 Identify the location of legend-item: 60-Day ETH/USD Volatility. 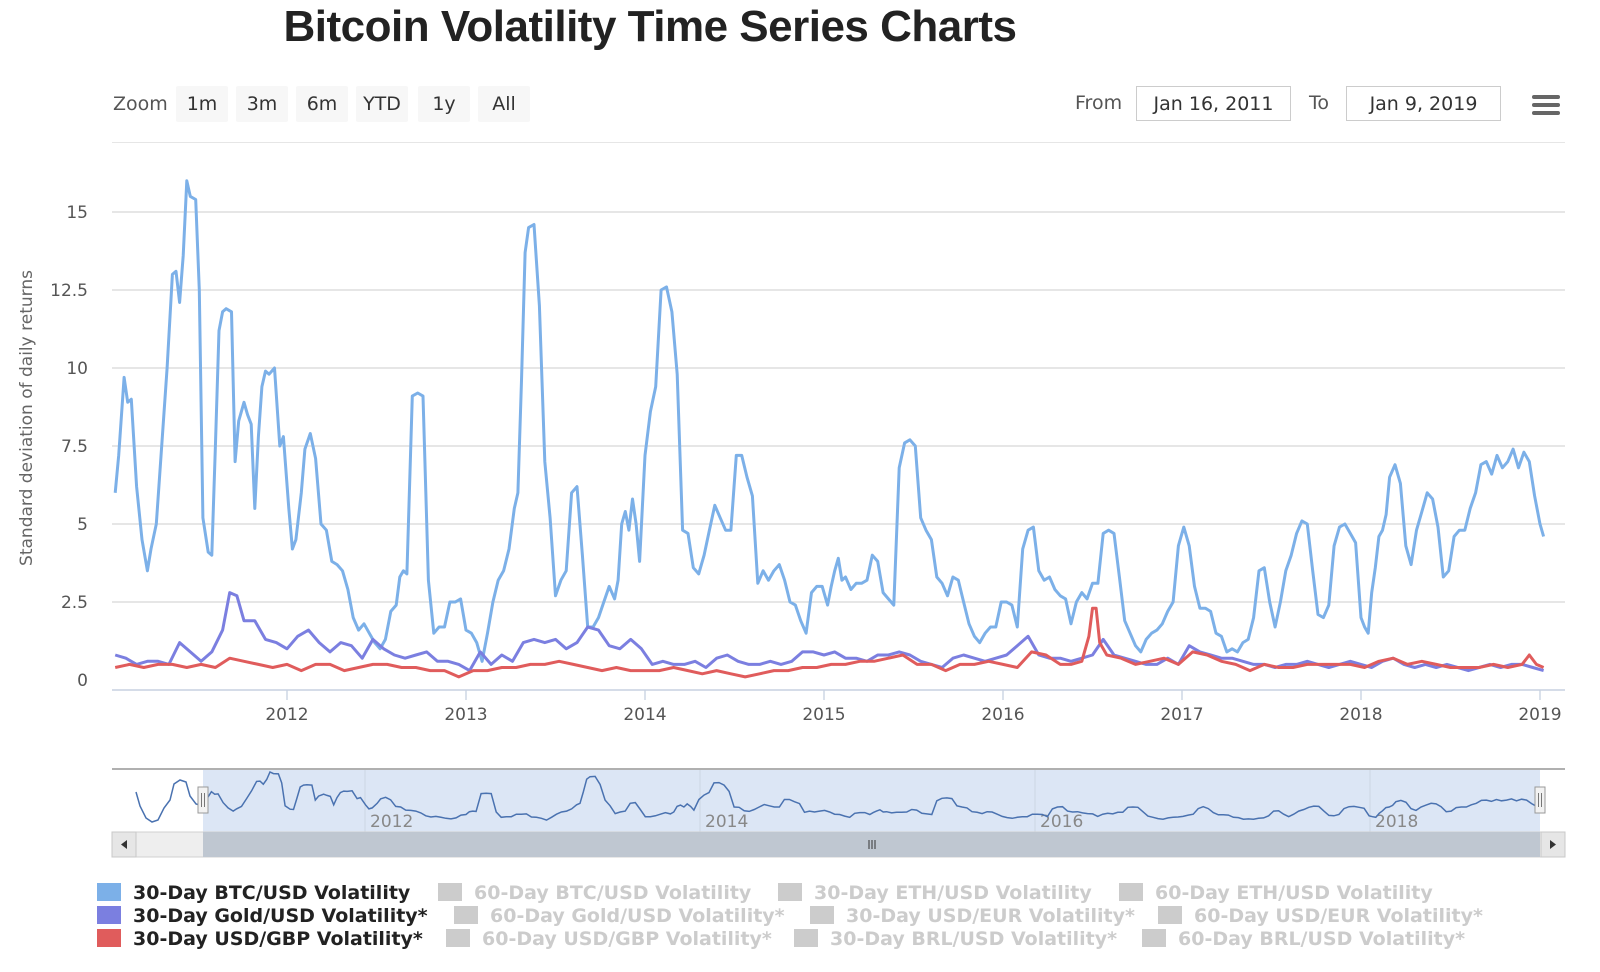
(1276, 893).